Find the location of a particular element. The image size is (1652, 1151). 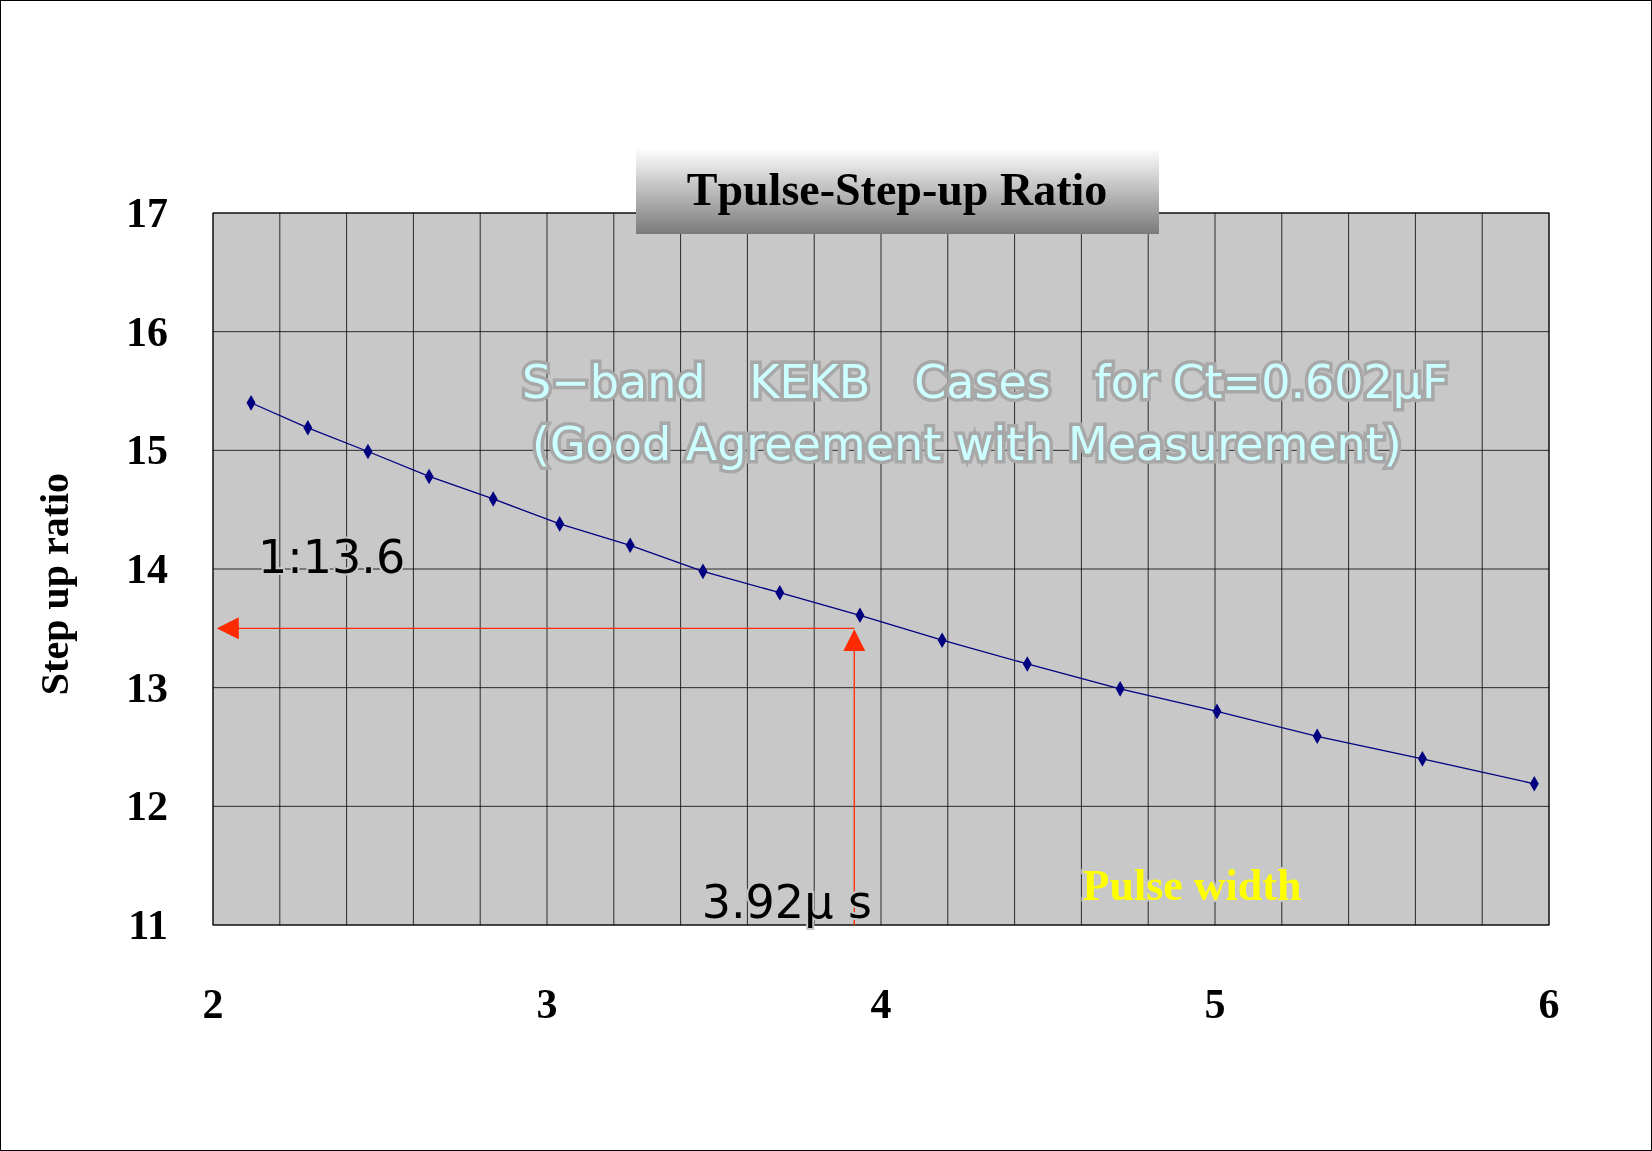

y-tick-label: 17 is located at coordinates (147, 213).